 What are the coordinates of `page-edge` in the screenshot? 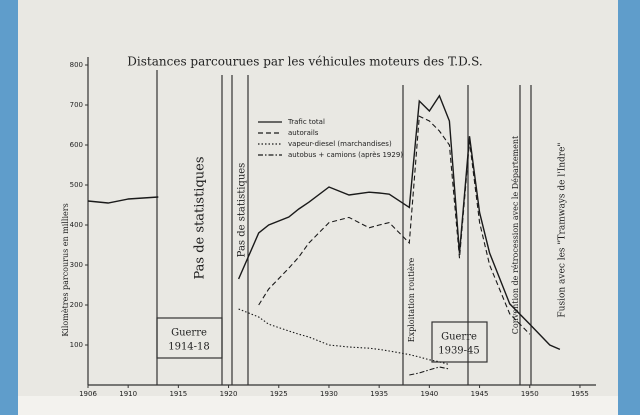 It's located at (318, 405).